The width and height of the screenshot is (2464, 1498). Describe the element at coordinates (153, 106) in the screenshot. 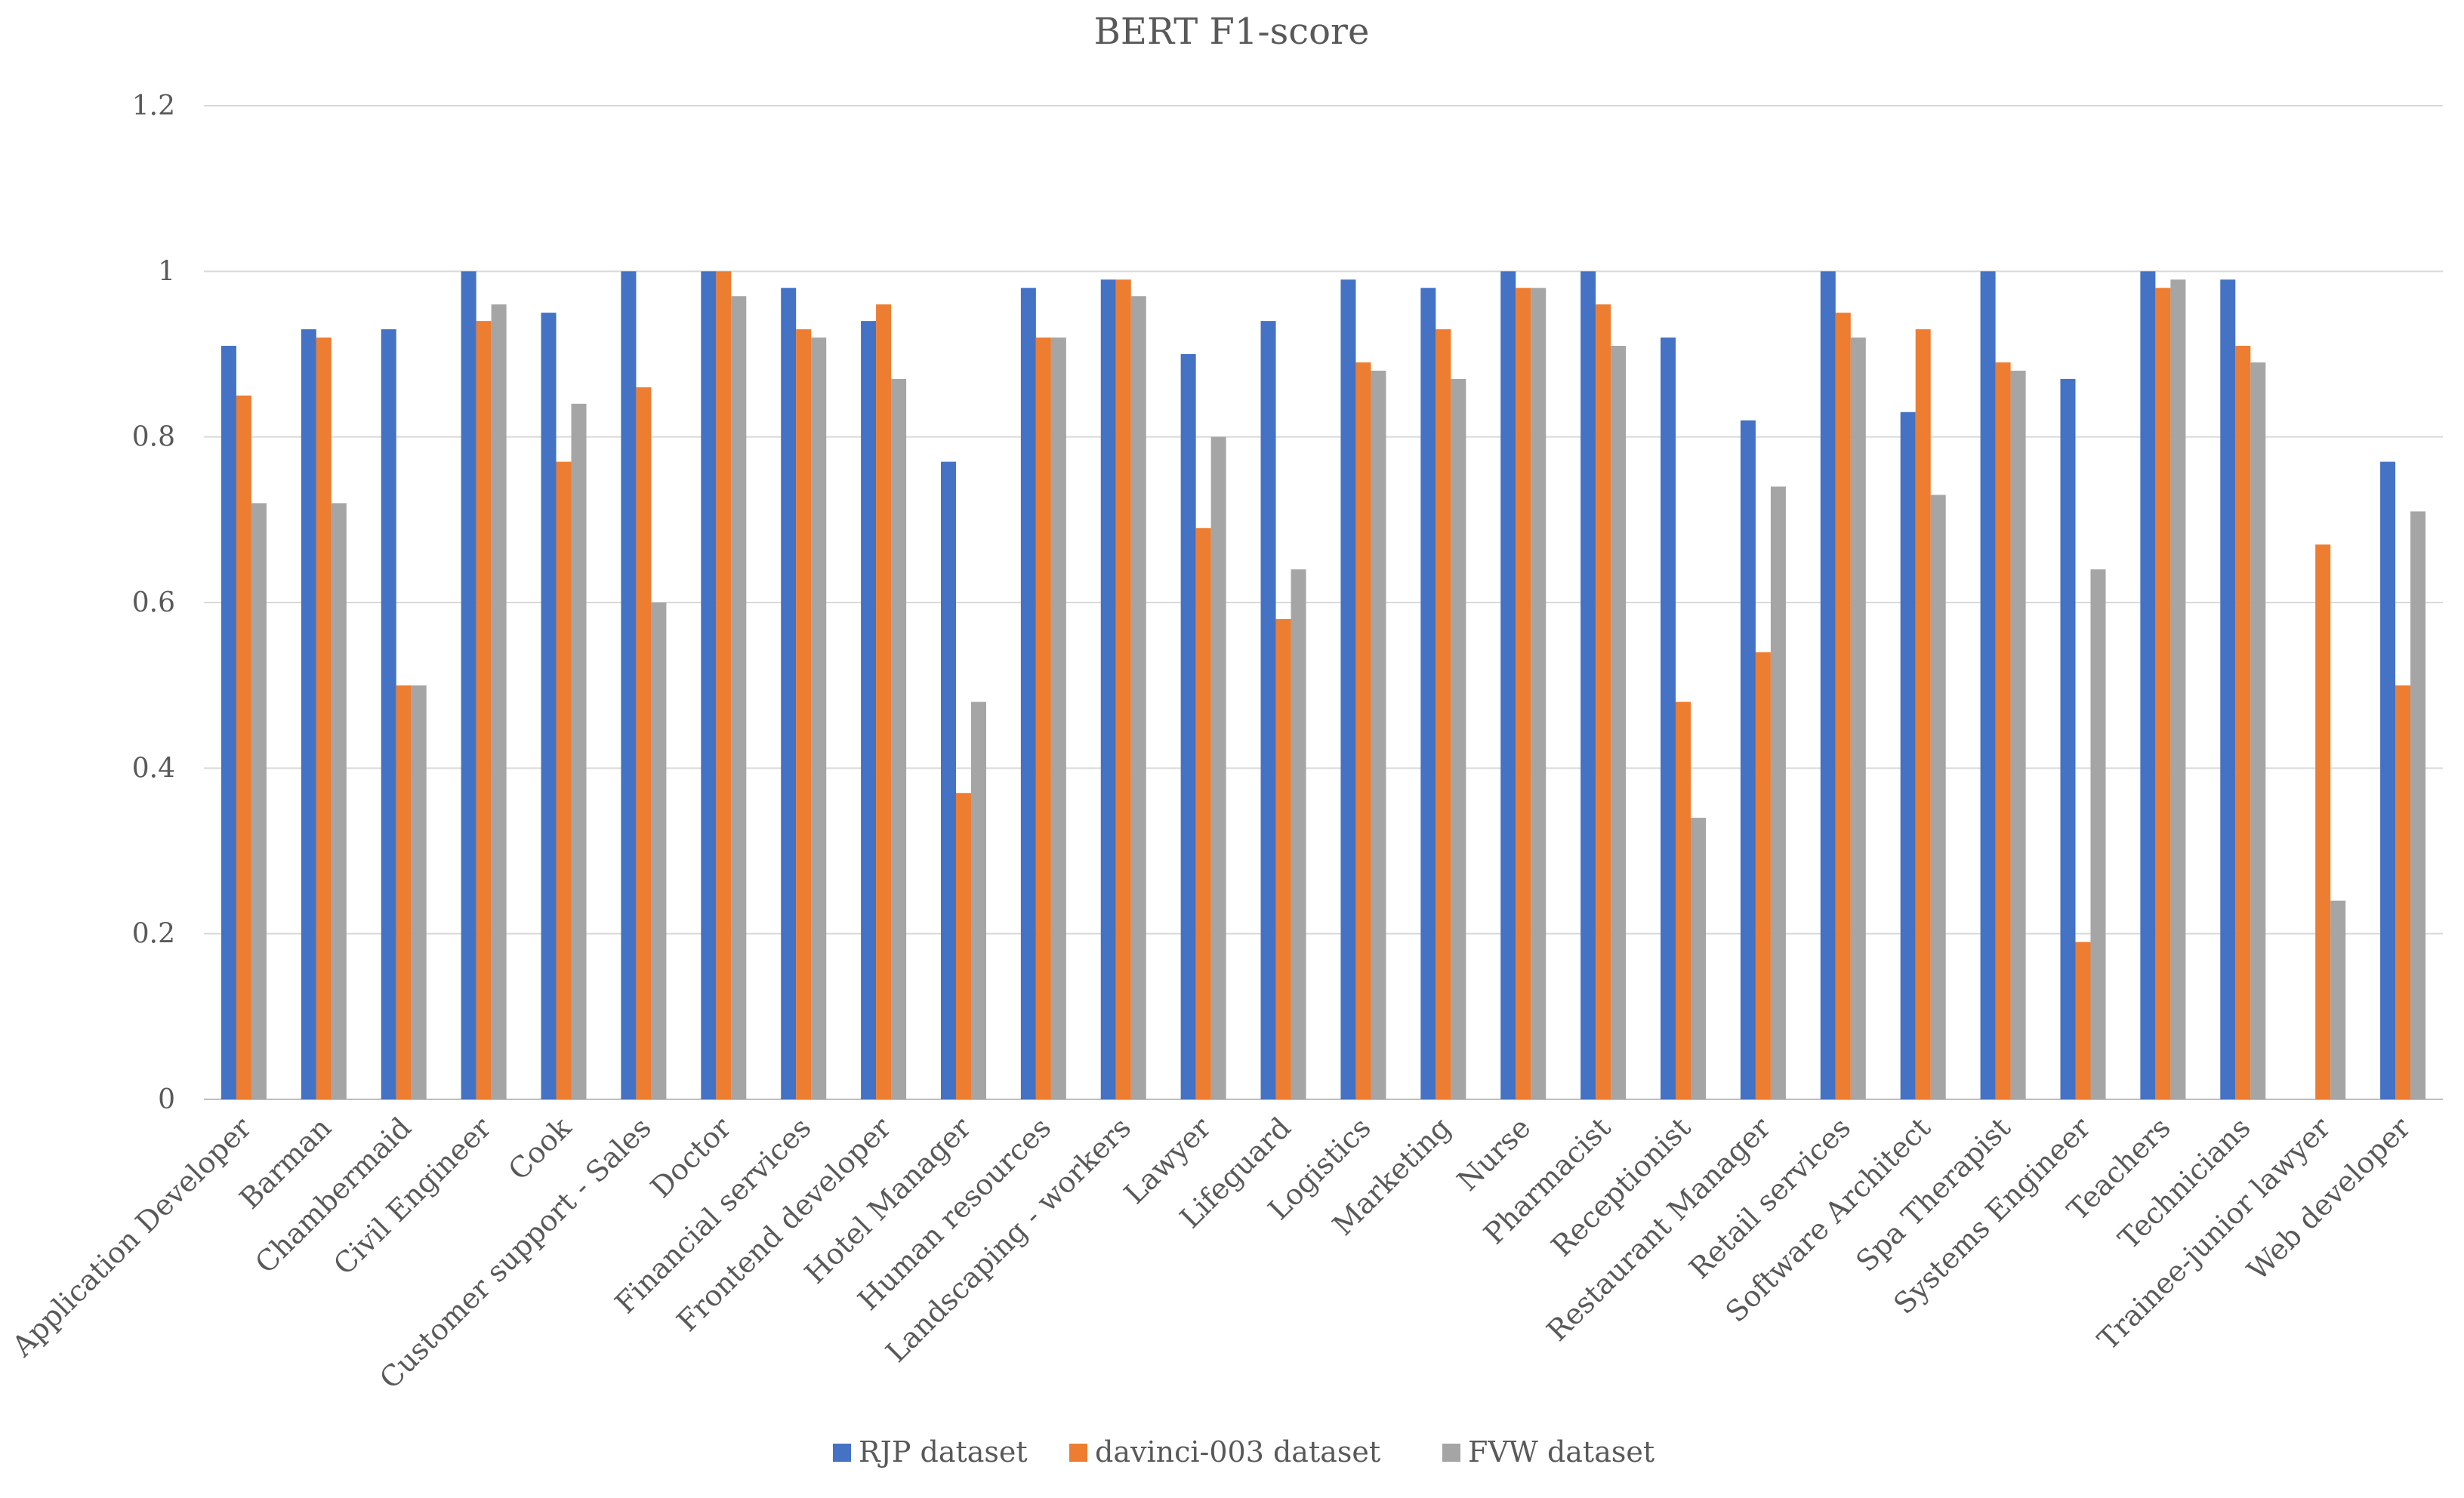

I see `y-tick-label: 1.2` at that location.